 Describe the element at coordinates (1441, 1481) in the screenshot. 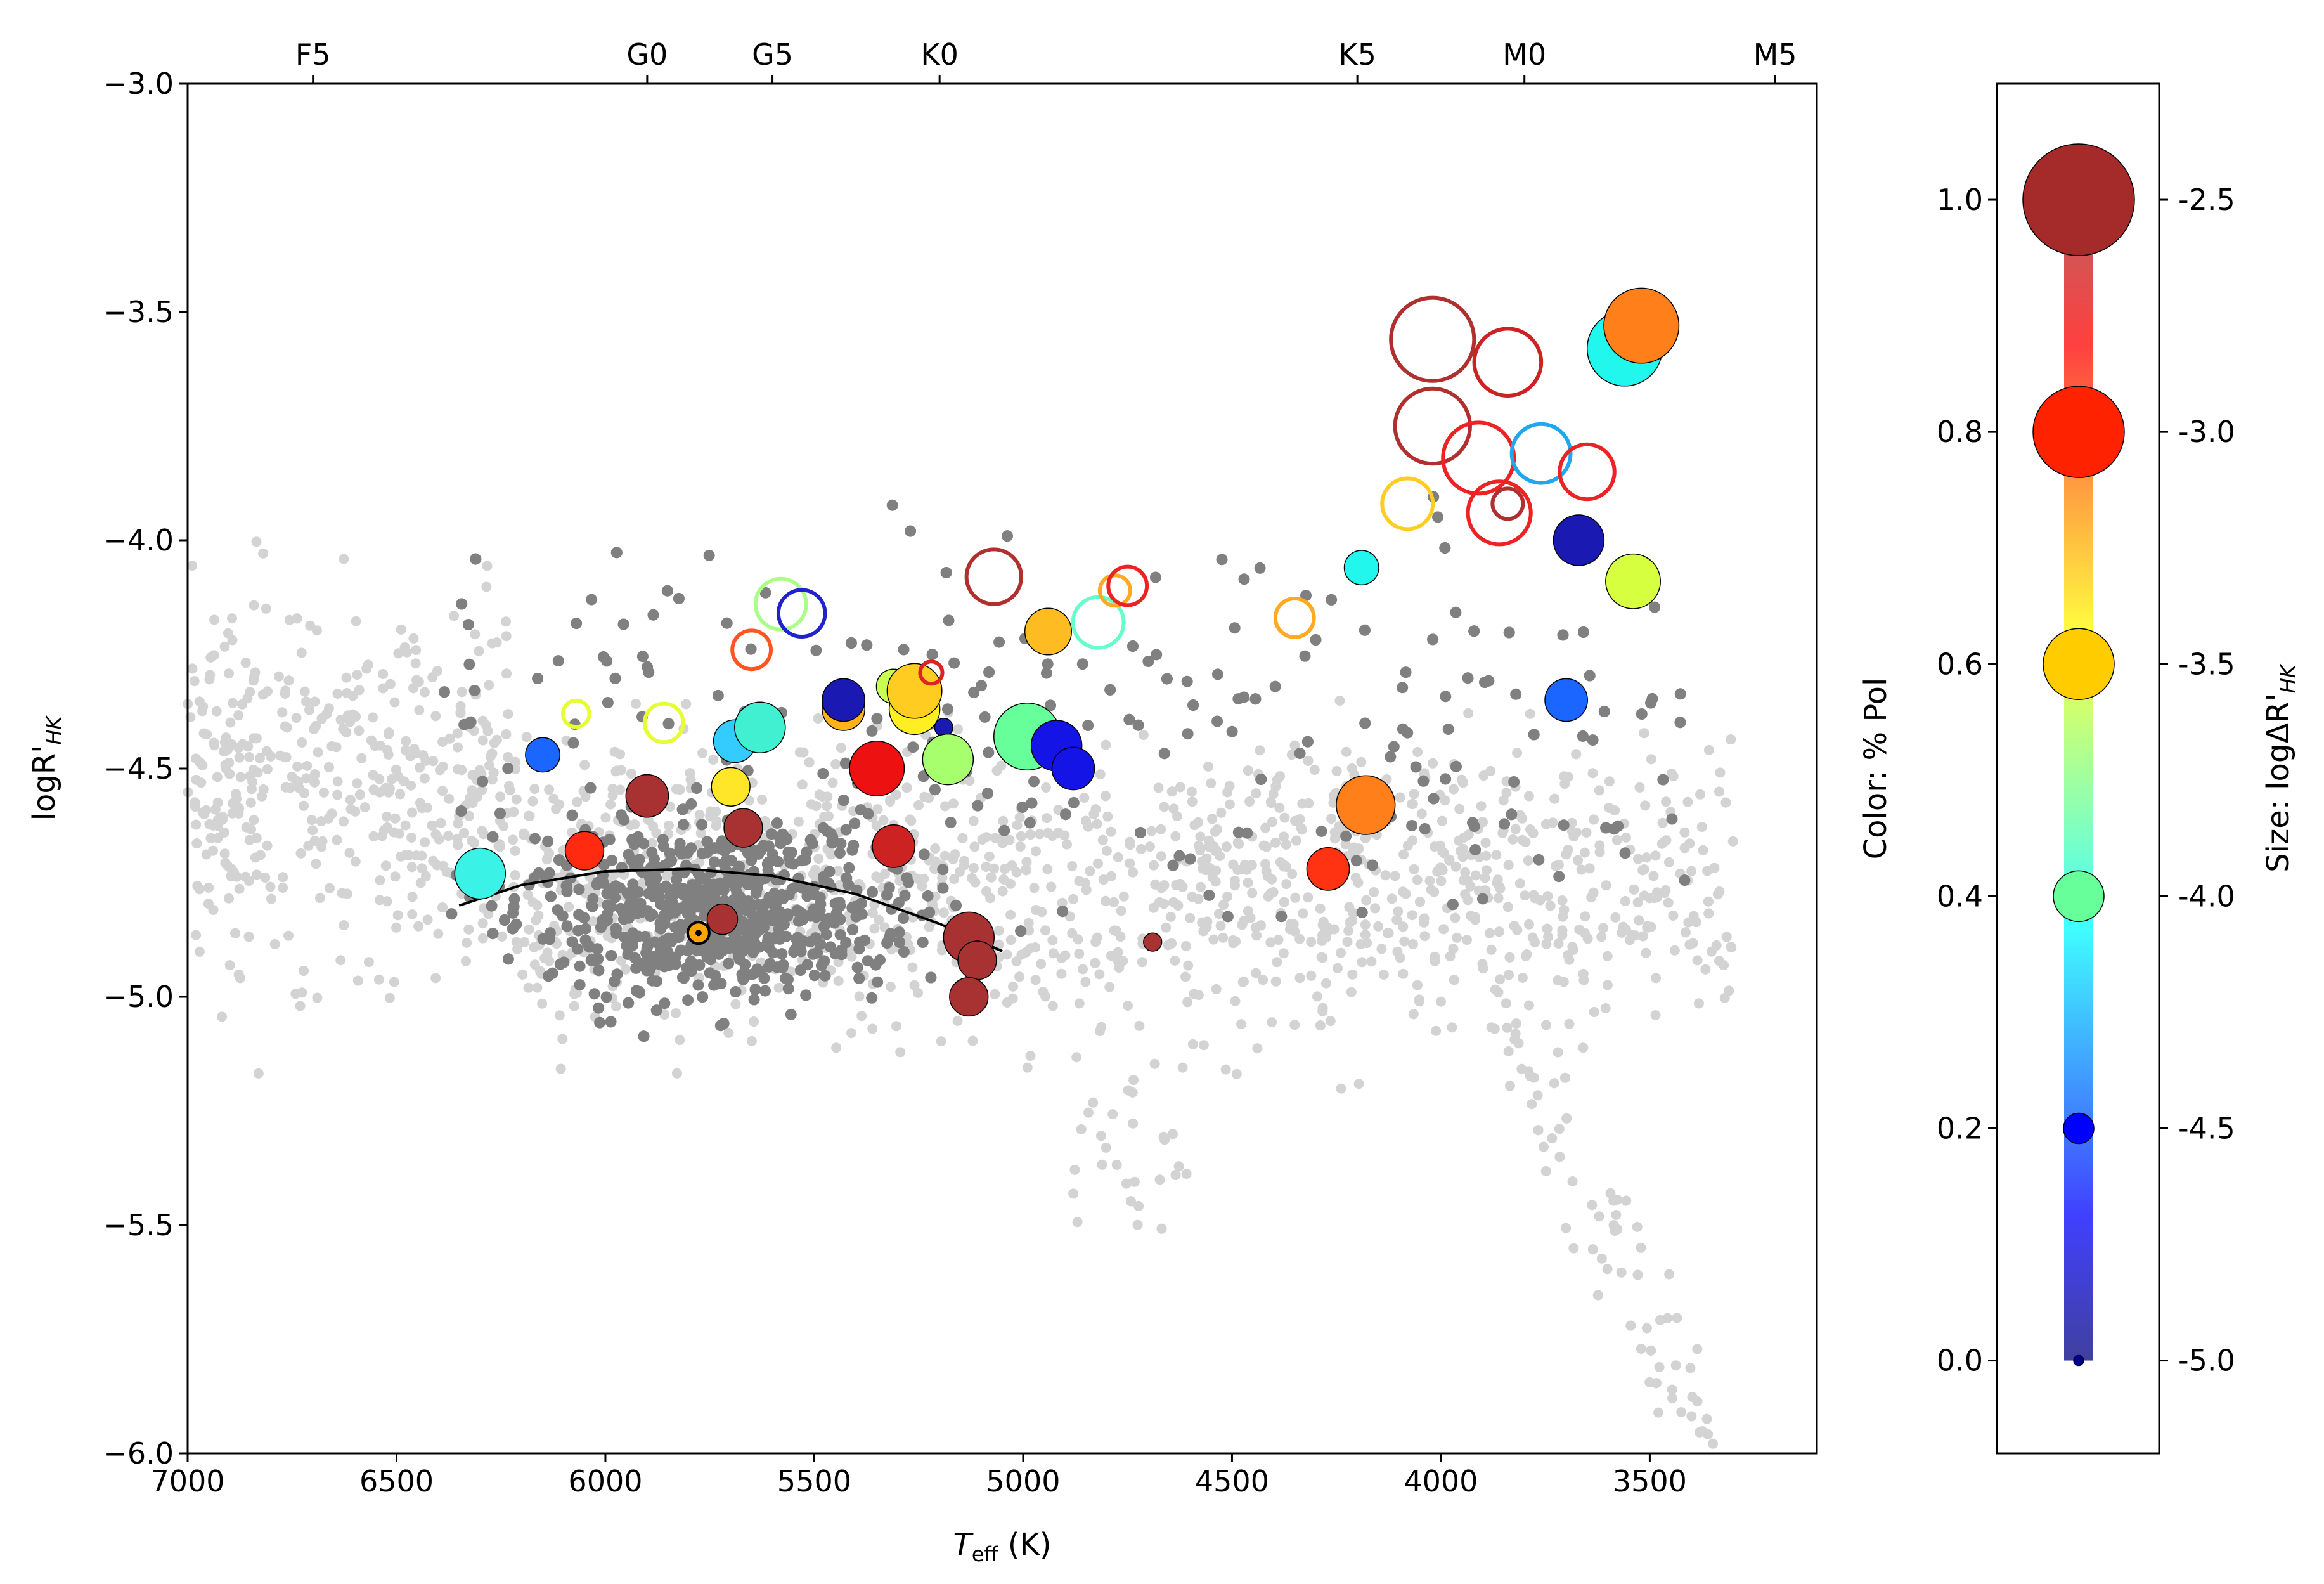

I see `x-tick-label: 4000` at that location.